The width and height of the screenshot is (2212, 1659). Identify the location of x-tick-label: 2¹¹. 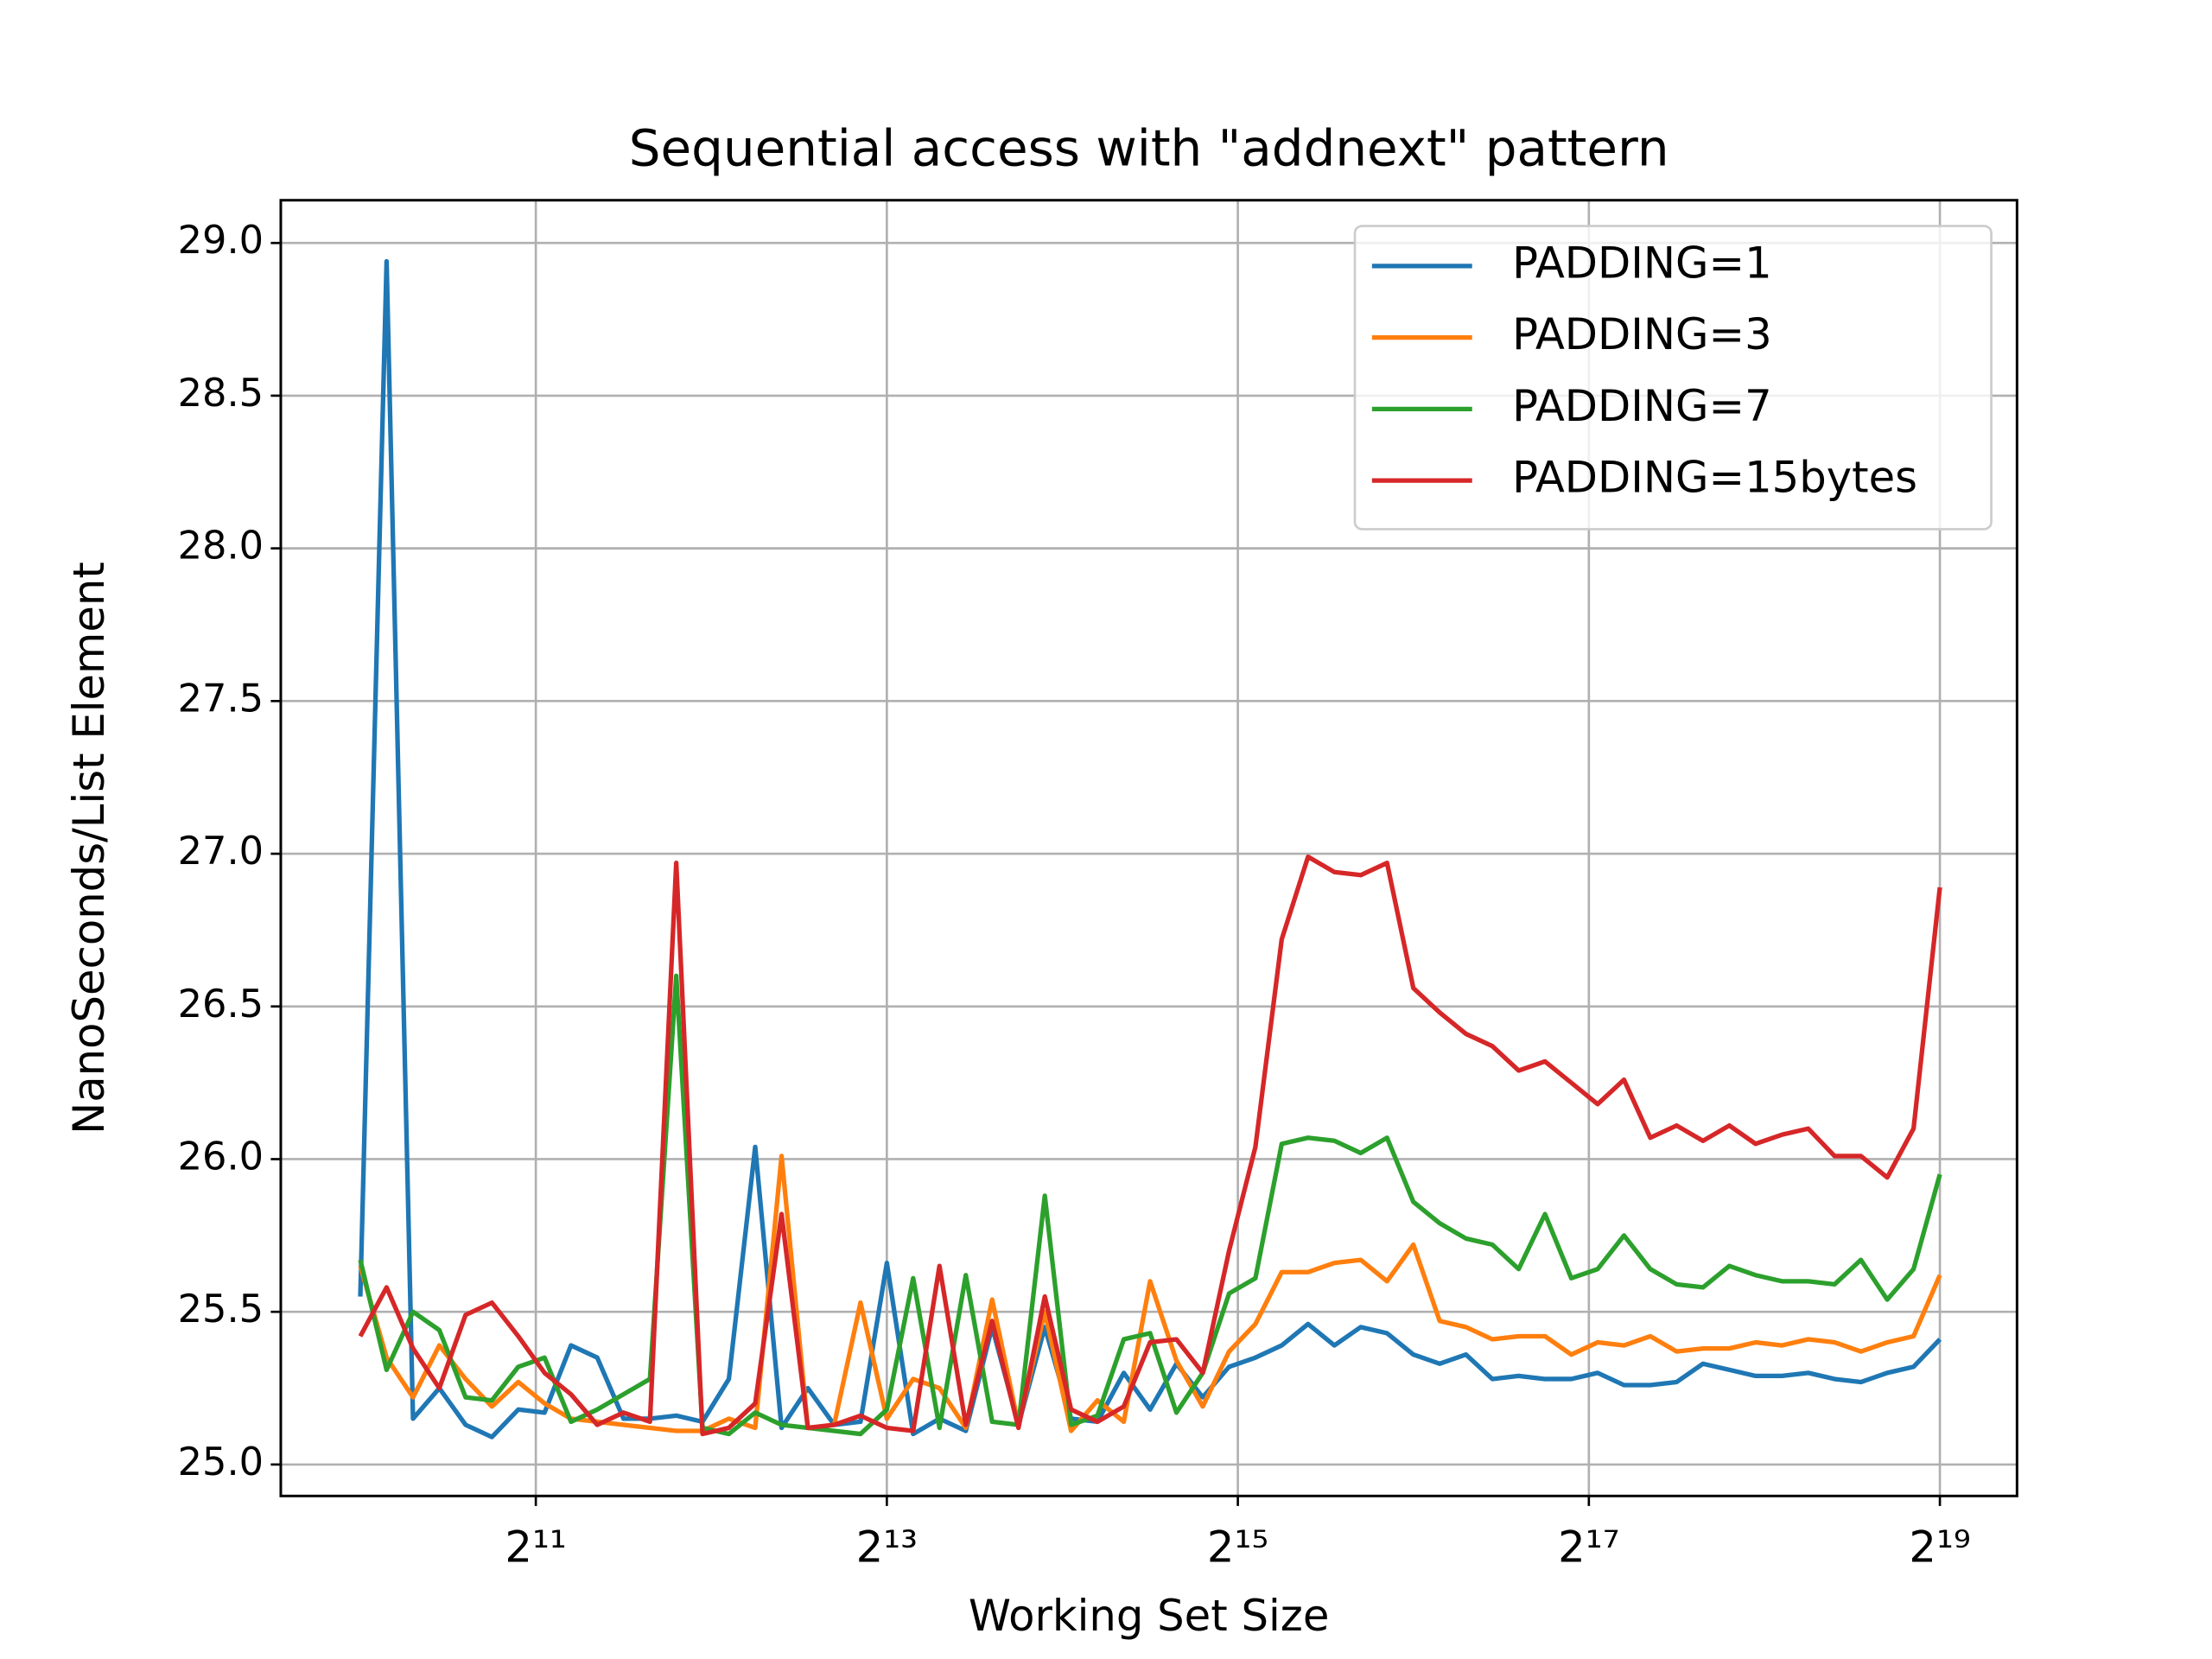
(535, 1547).